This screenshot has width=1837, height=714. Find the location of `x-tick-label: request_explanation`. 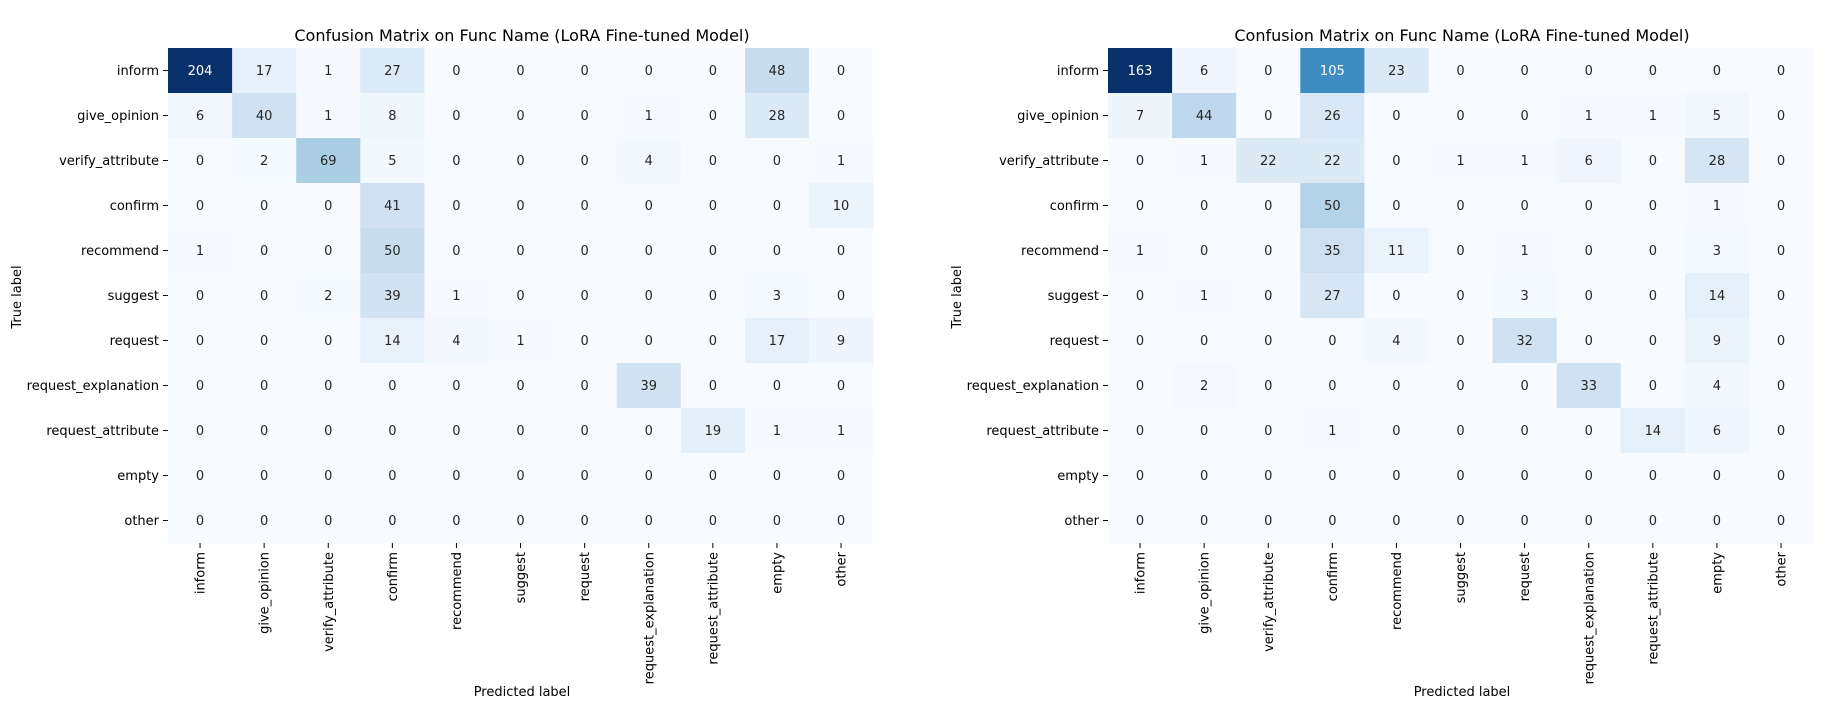

x-tick-label: request_explanation is located at coordinates (1589, 618).